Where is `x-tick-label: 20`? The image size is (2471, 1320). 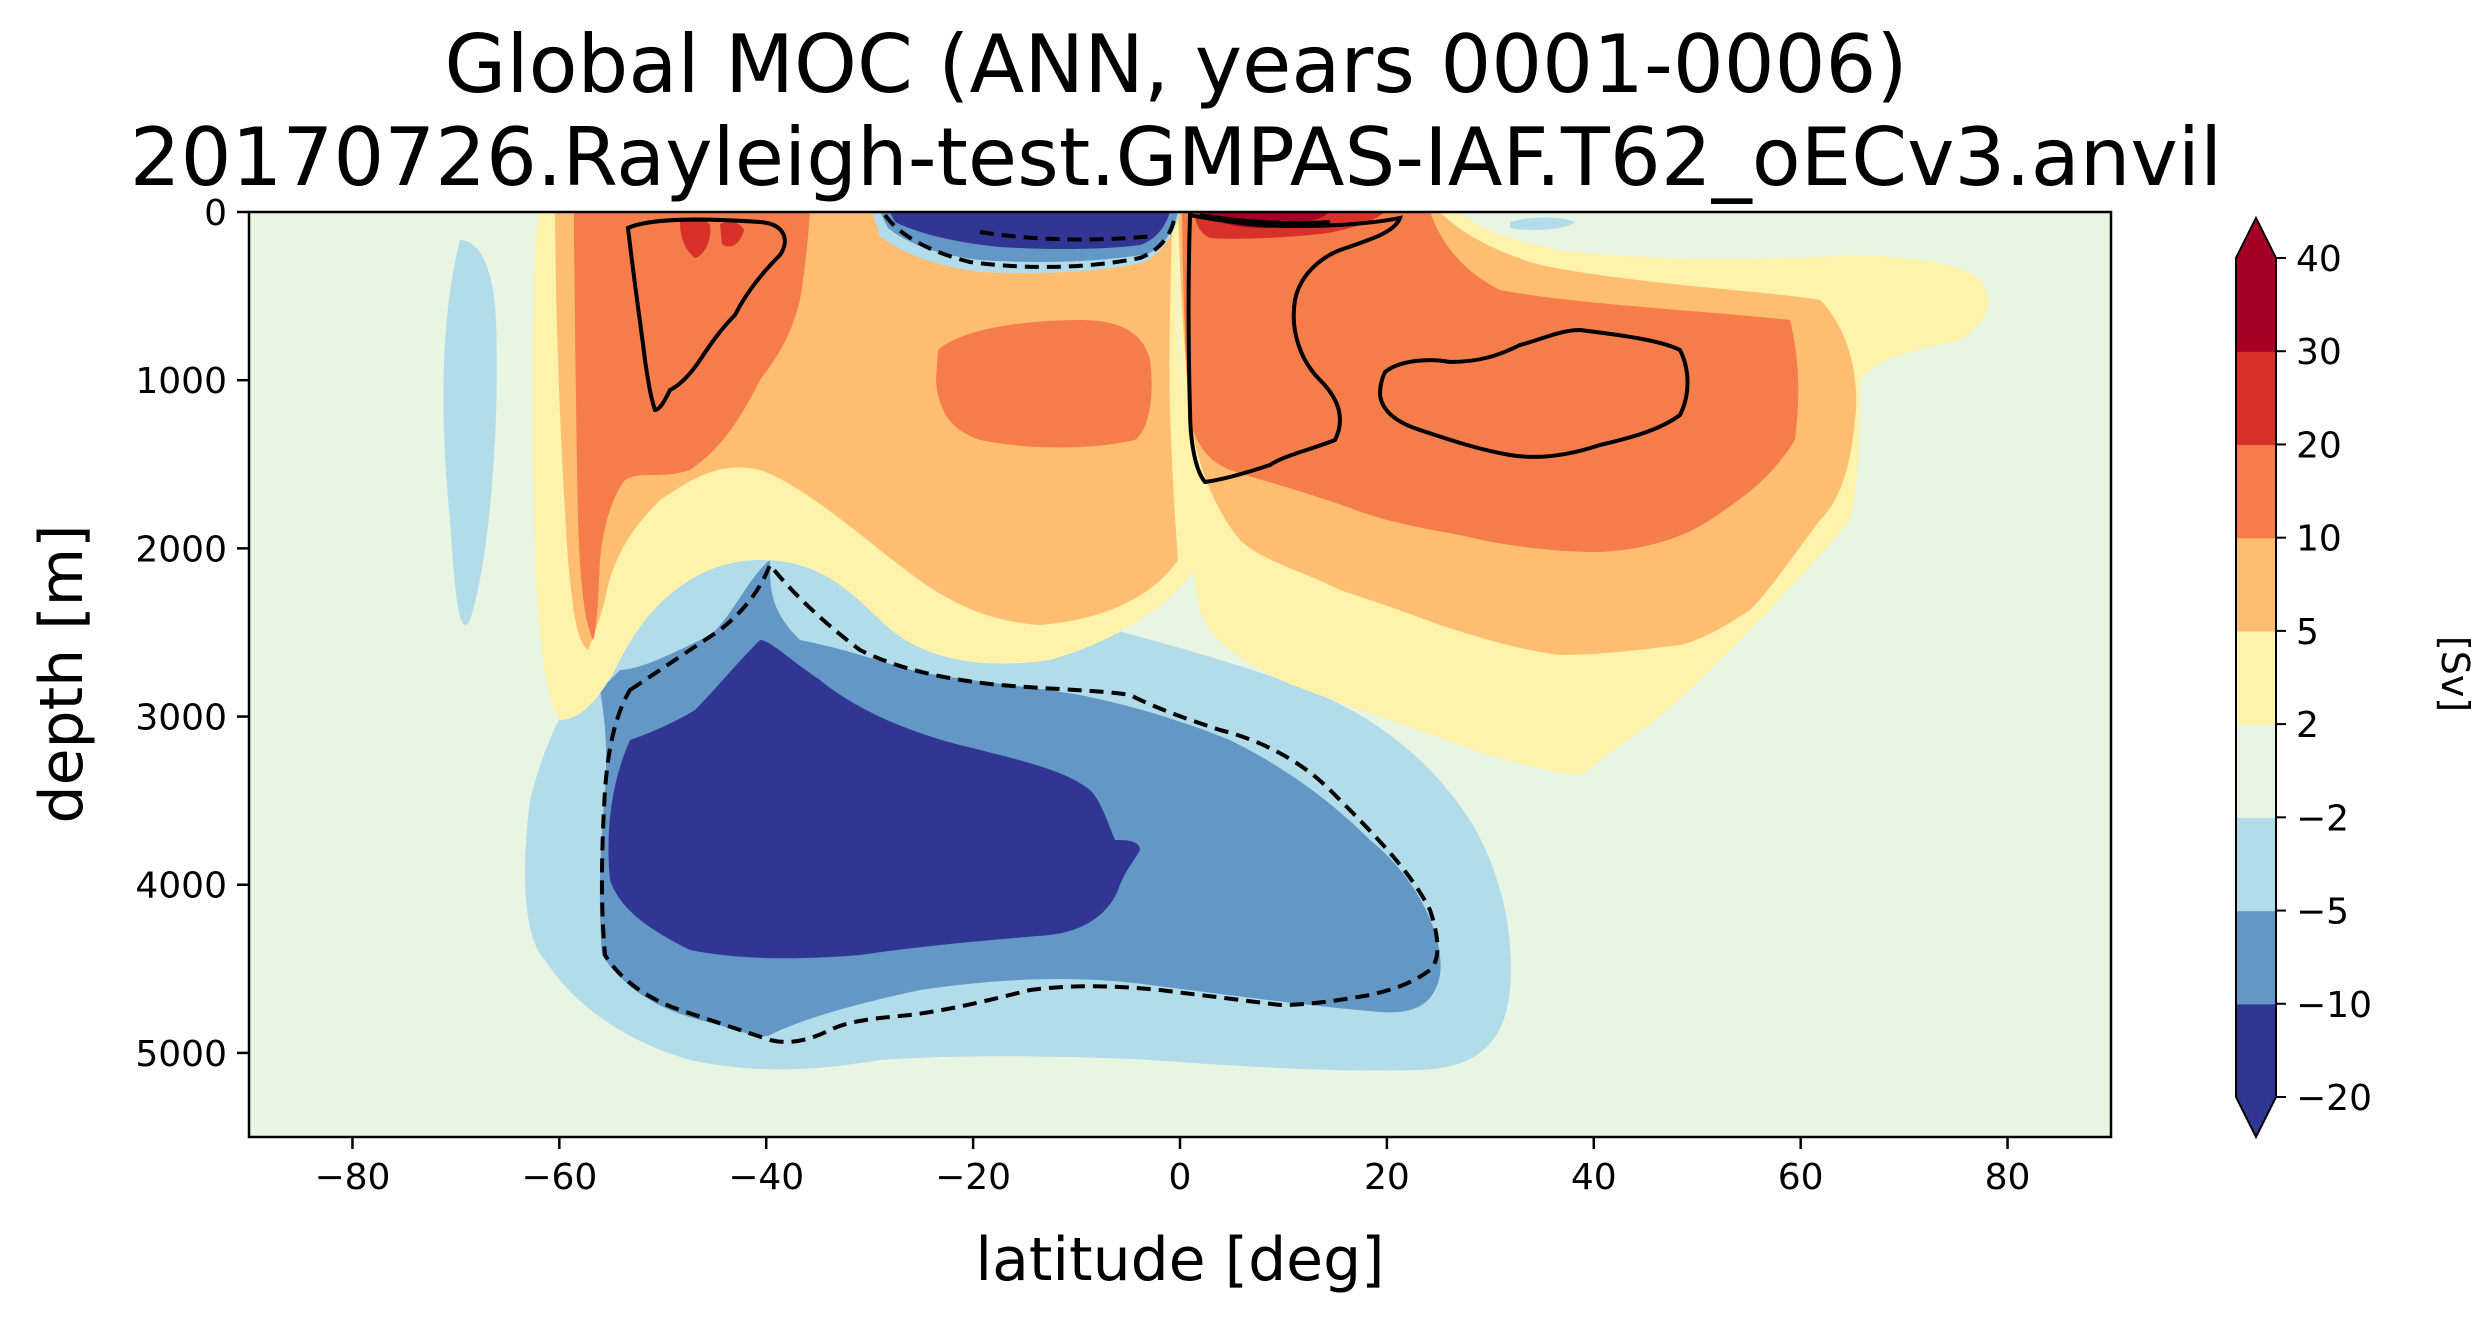
x-tick-label: 20 is located at coordinates (1387, 1177).